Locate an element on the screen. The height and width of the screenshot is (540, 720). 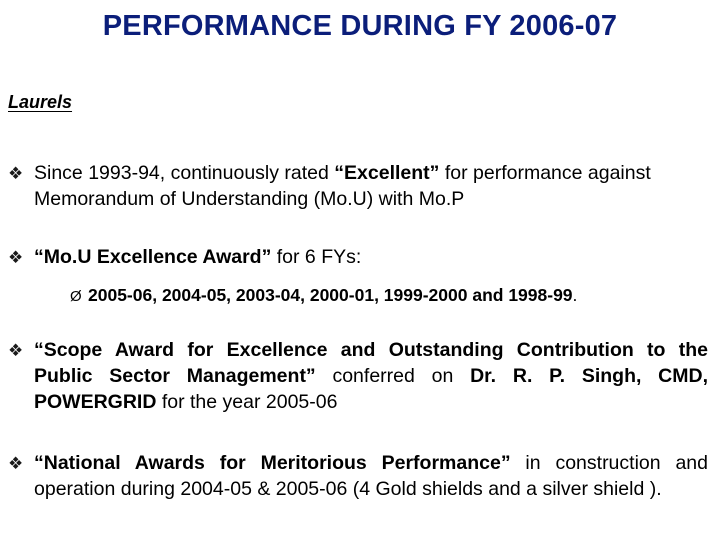
bullet-item-mou-award: ❖ “Mo.U Excellence Award” for 6 FYs: is located at coordinates (358, 257).